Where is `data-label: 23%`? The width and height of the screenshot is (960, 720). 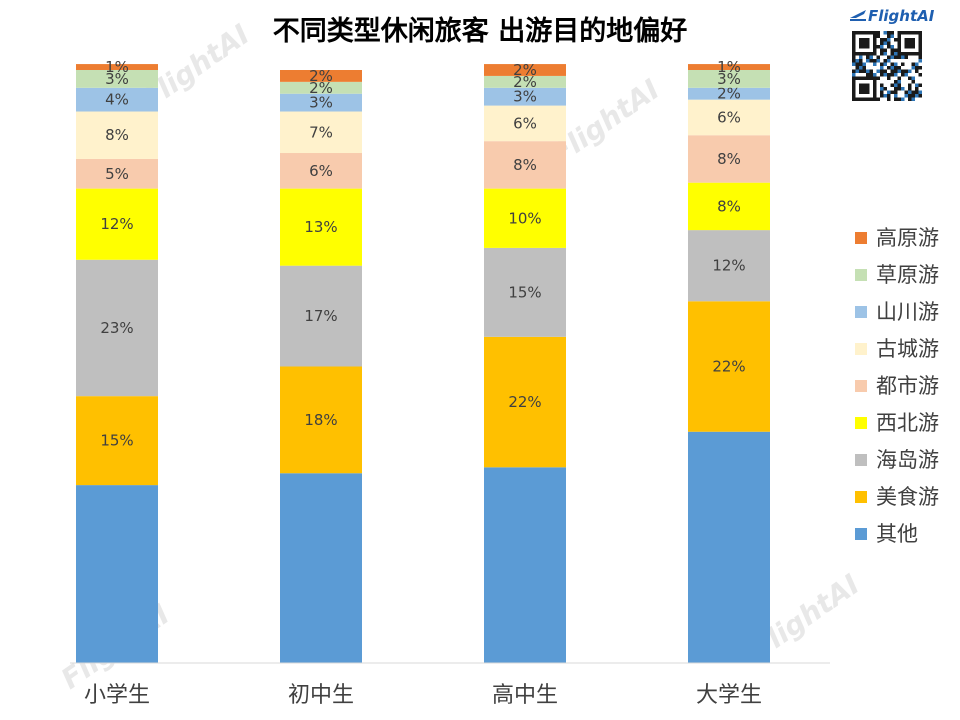
data-label: 23% is located at coordinates (116, 328).